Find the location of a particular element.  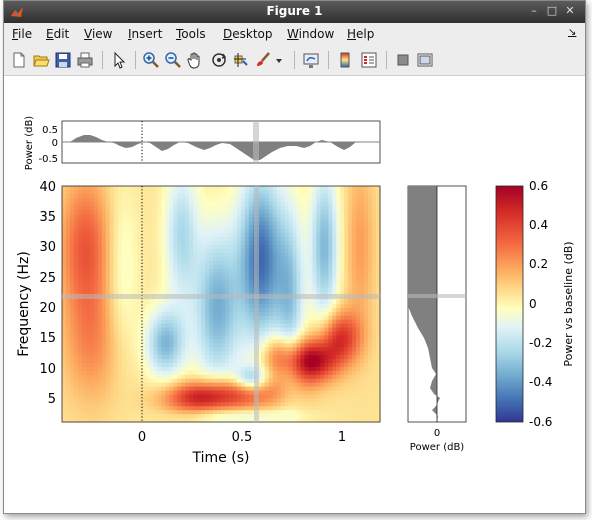

legend-icon is located at coordinates (369, 60).